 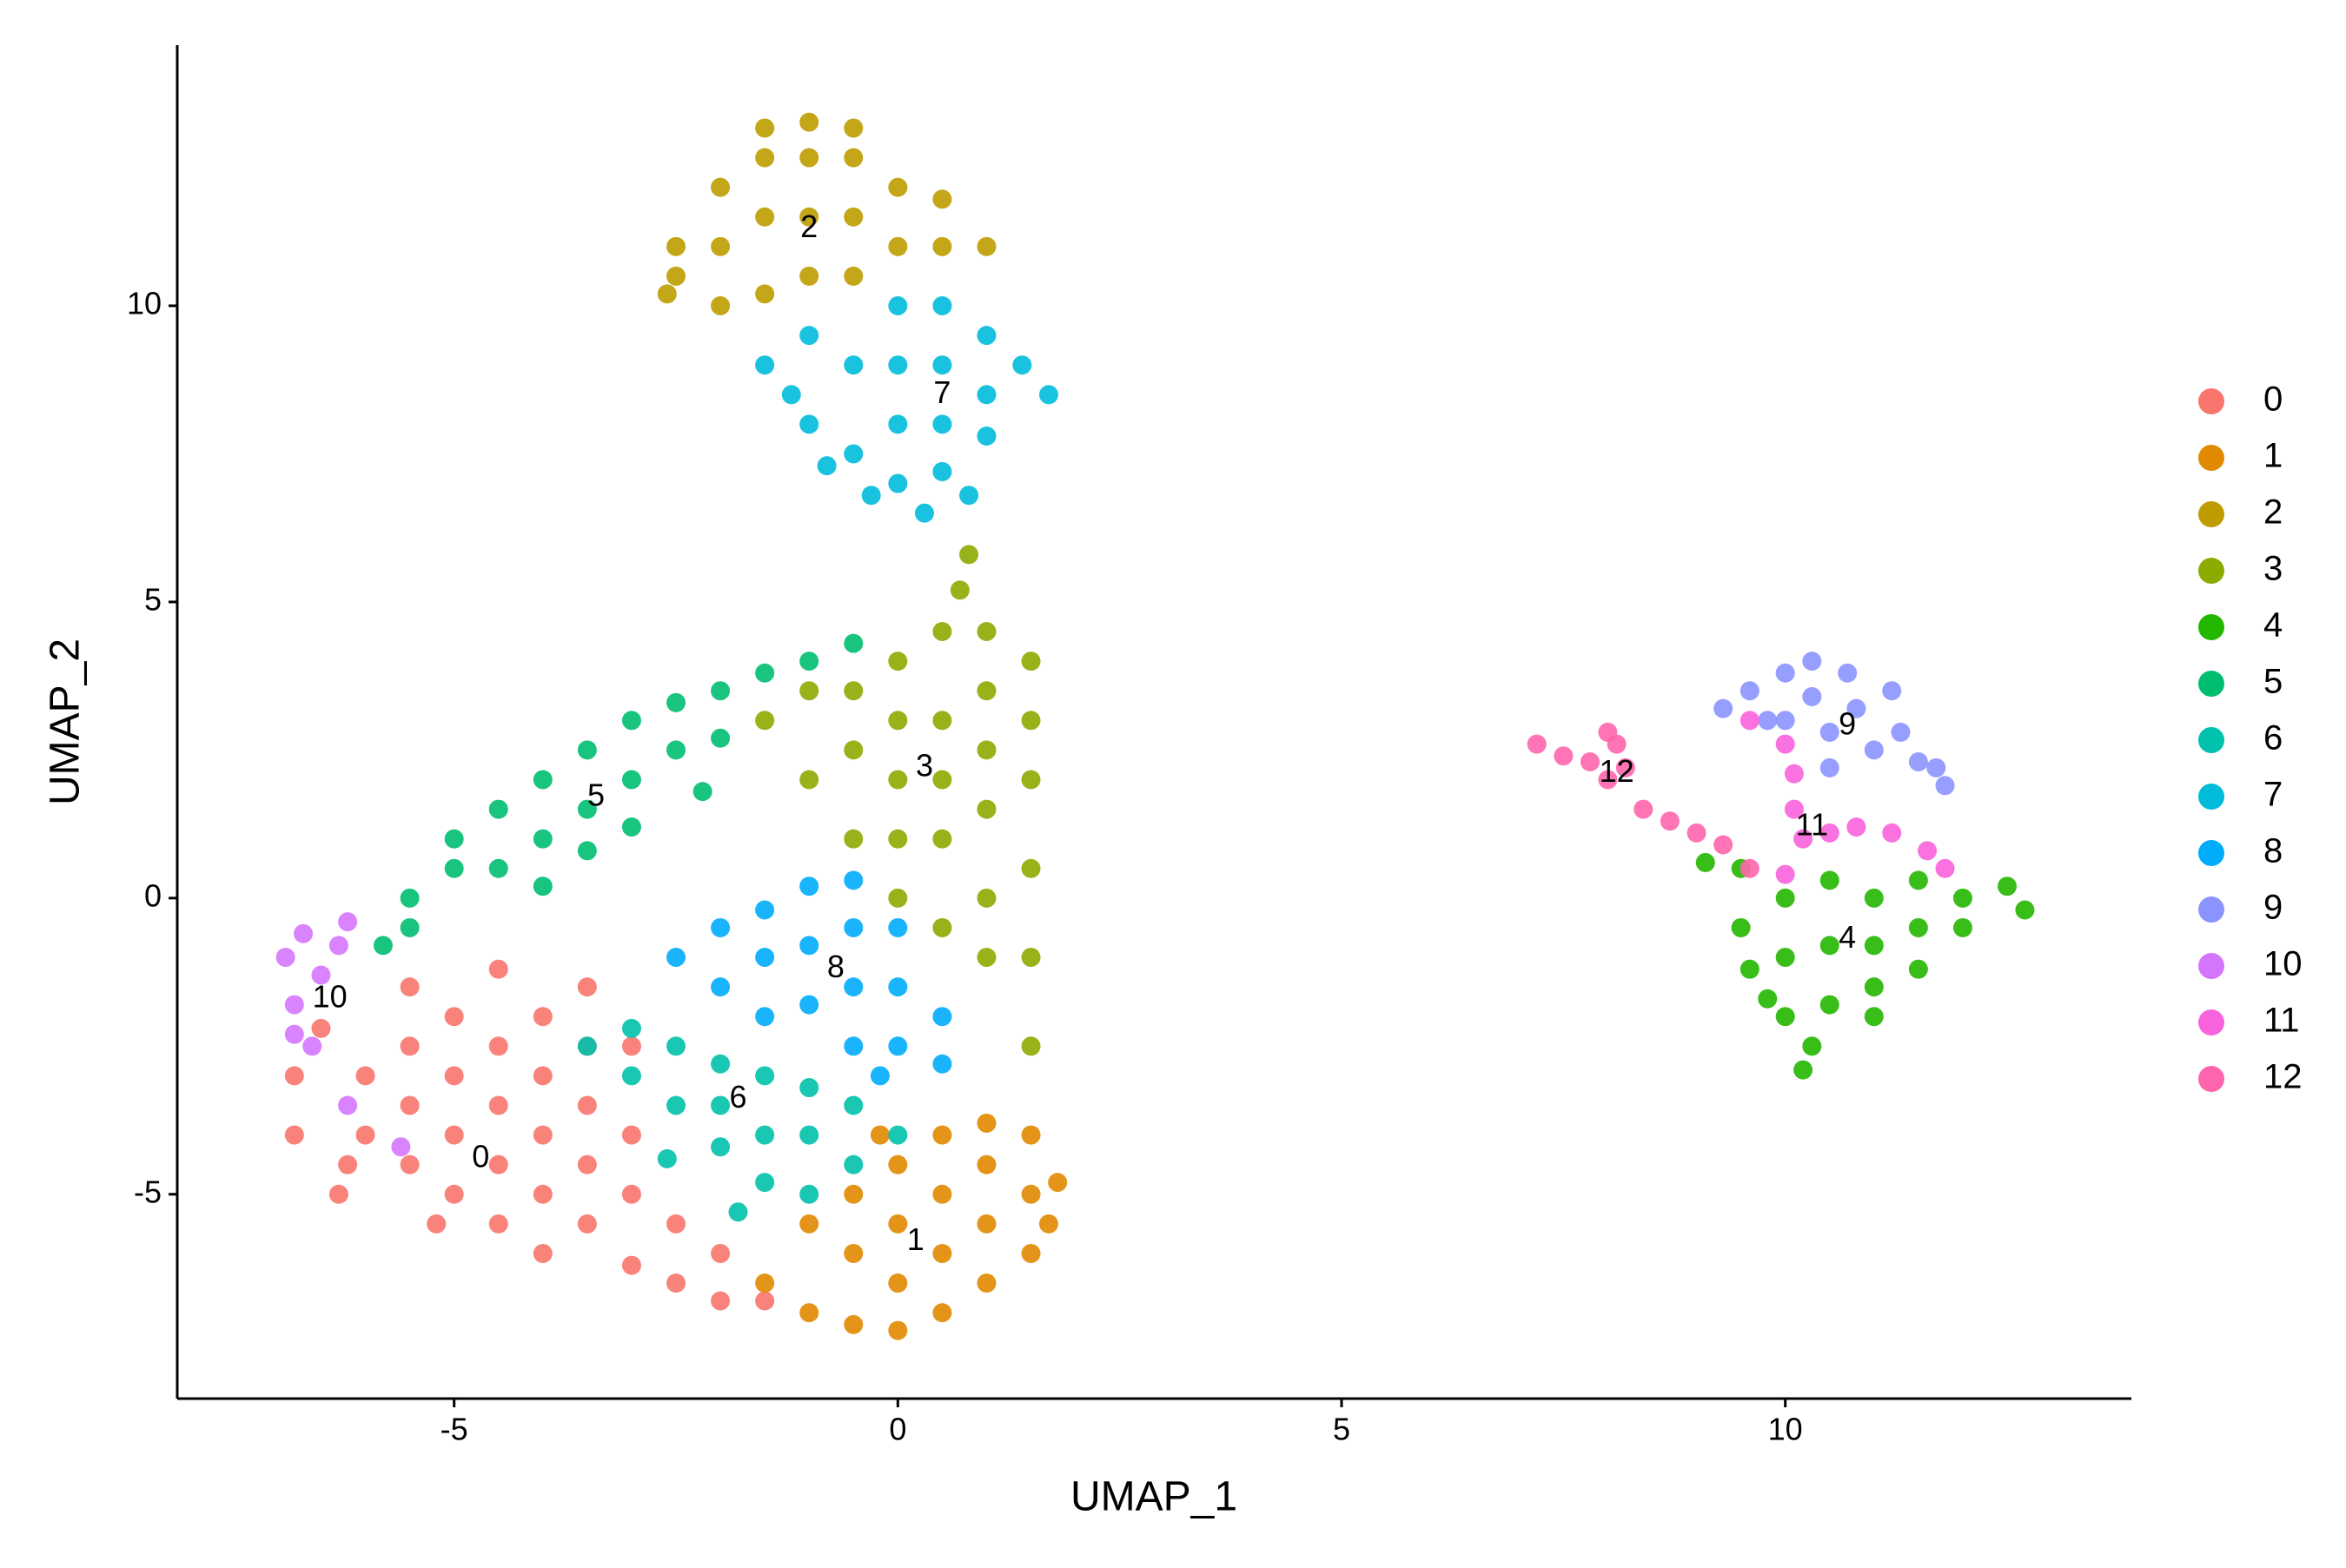 What do you see at coordinates (1341, 1429) in the screenshot?
I see `x-tick-label: 5` at bounding box center [1341, 1429].